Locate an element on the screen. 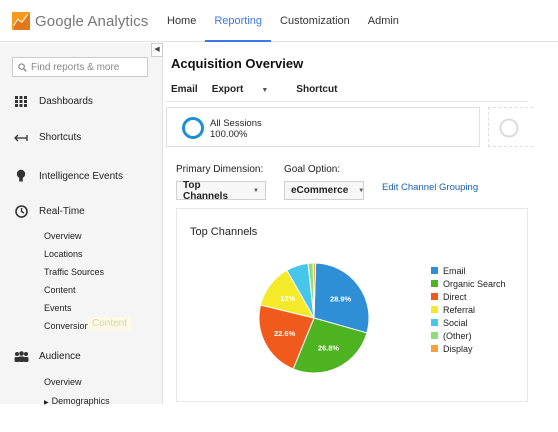 The image size is (558, 432). legend-item: Organic Search is located at coordinates (468, 283).